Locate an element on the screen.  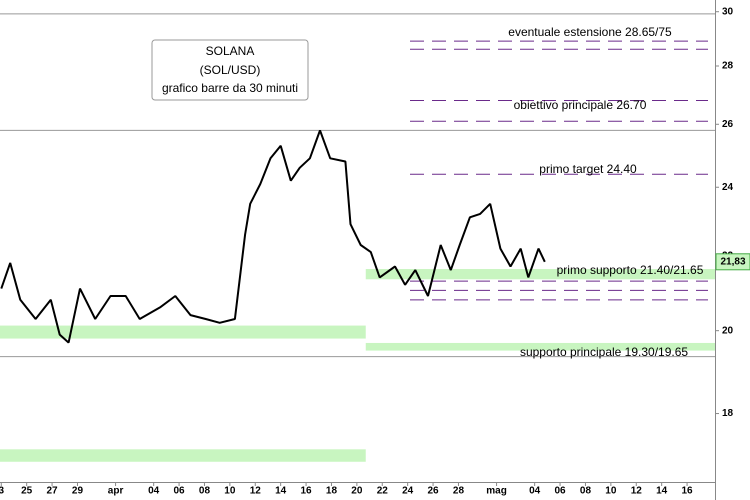
y-tick-label: 20 is located at coordinates (728, 330).